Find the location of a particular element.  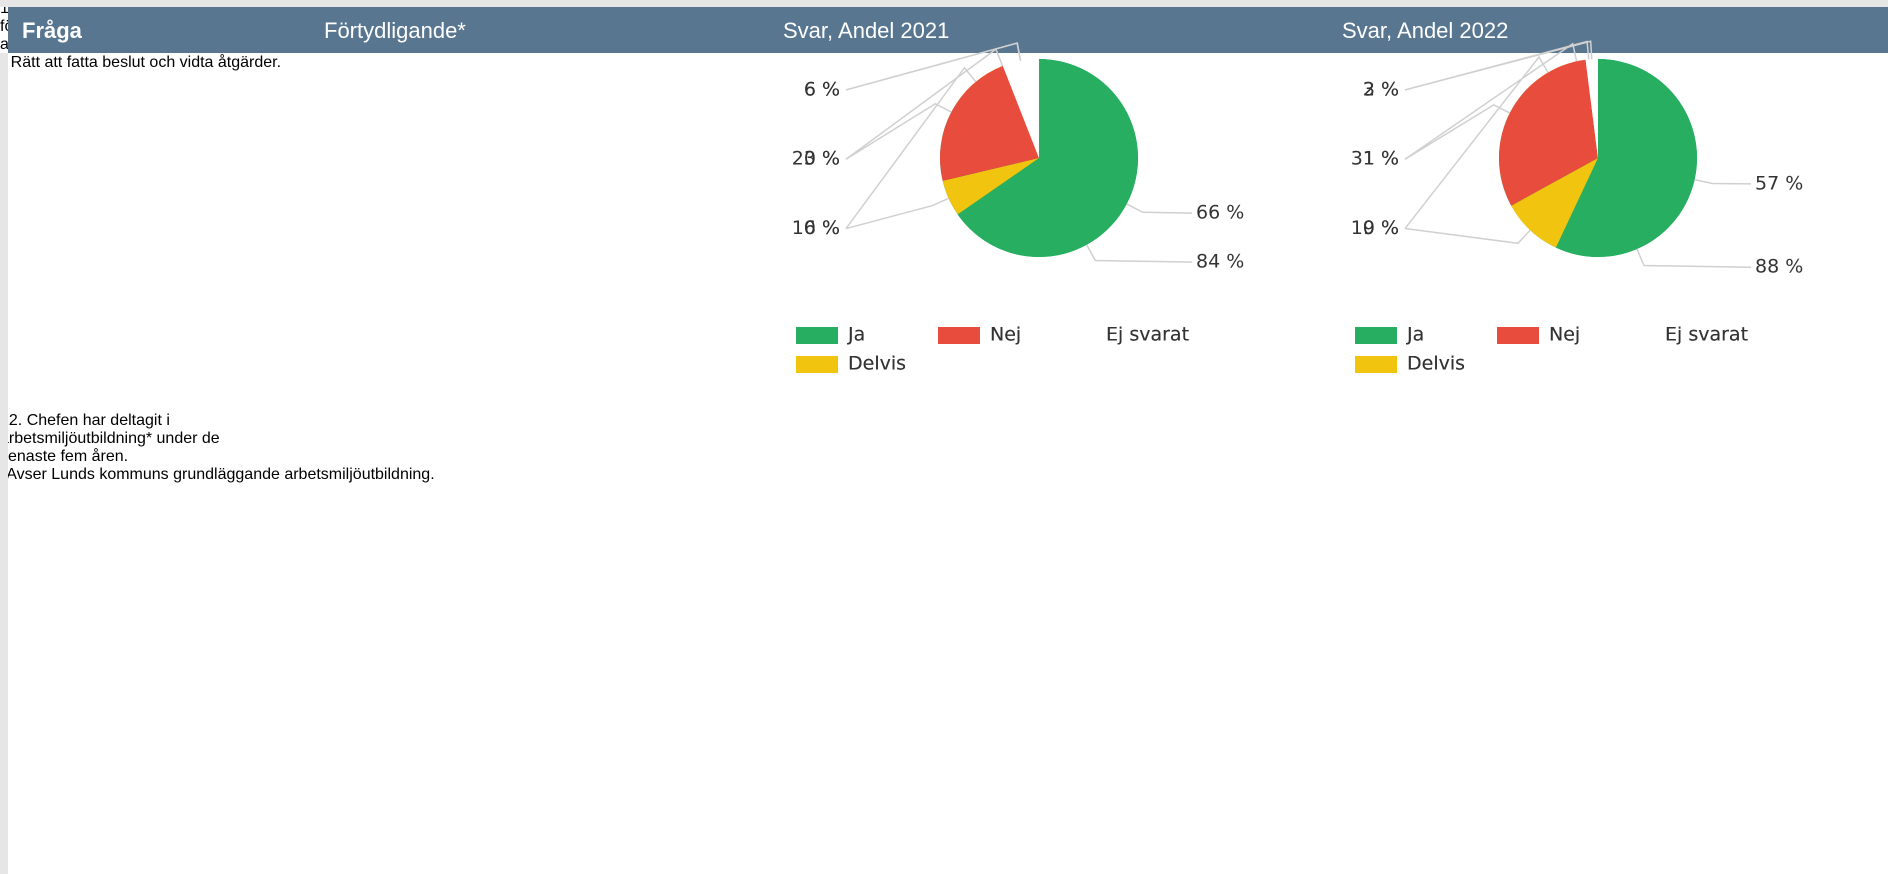

column-header: Fråga is located at coordinates (52, 30).